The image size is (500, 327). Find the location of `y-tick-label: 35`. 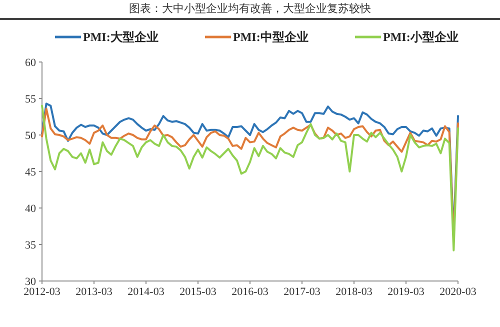

y-tick-label: 35 is located at coordinates (30, 246).